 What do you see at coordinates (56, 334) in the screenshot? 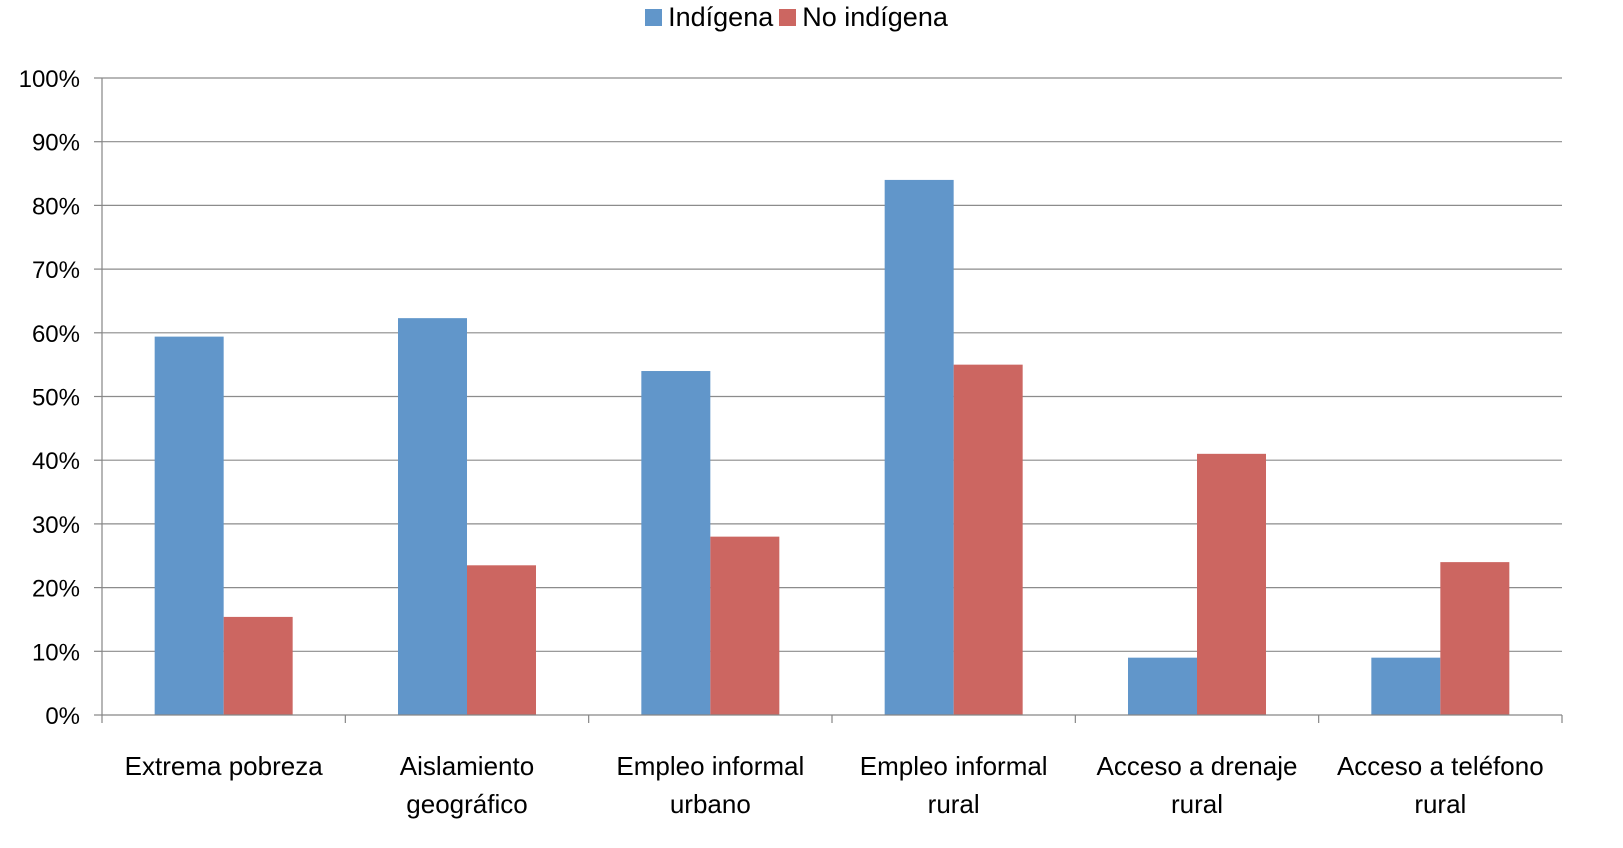
I see `y-tick-label: 60%` at bounding box center [56, 334].